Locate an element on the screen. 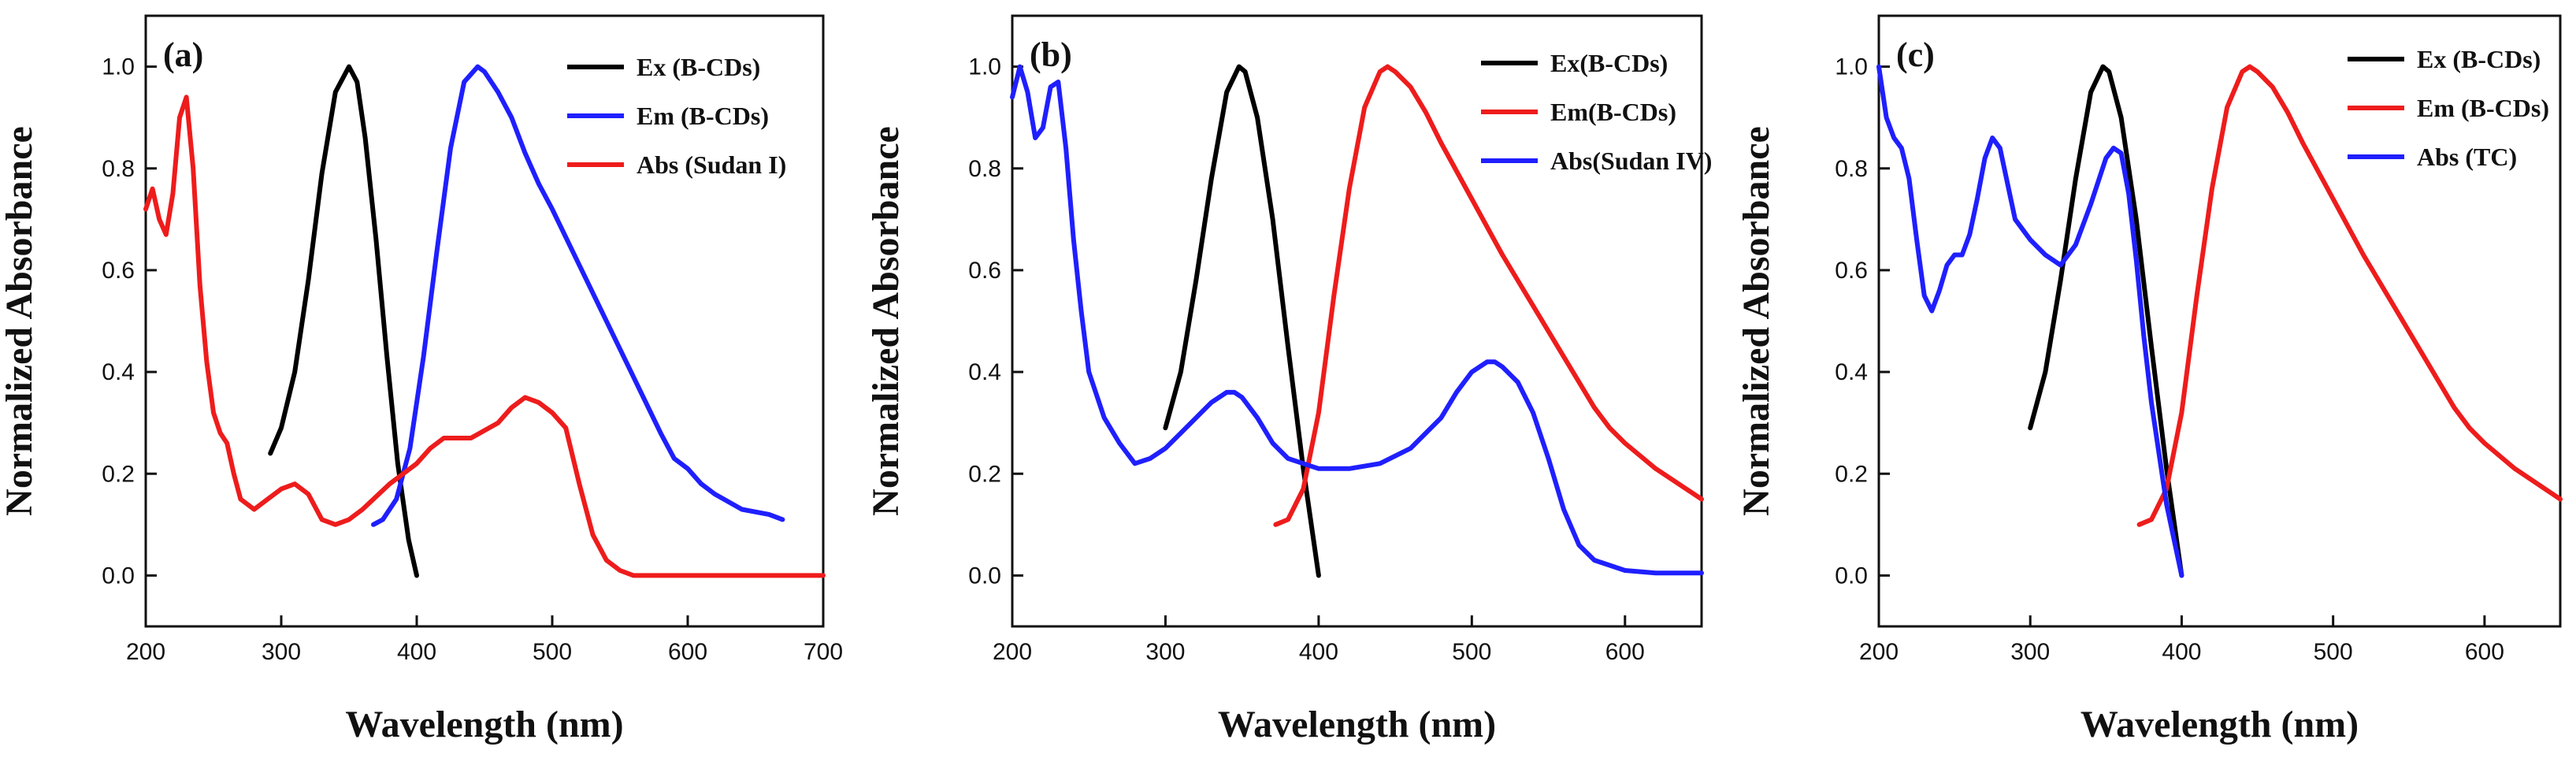 This screenshot has width=2576, height=769. legend-label: Ex(B-CDs) is located at coordinates (1609, 63).